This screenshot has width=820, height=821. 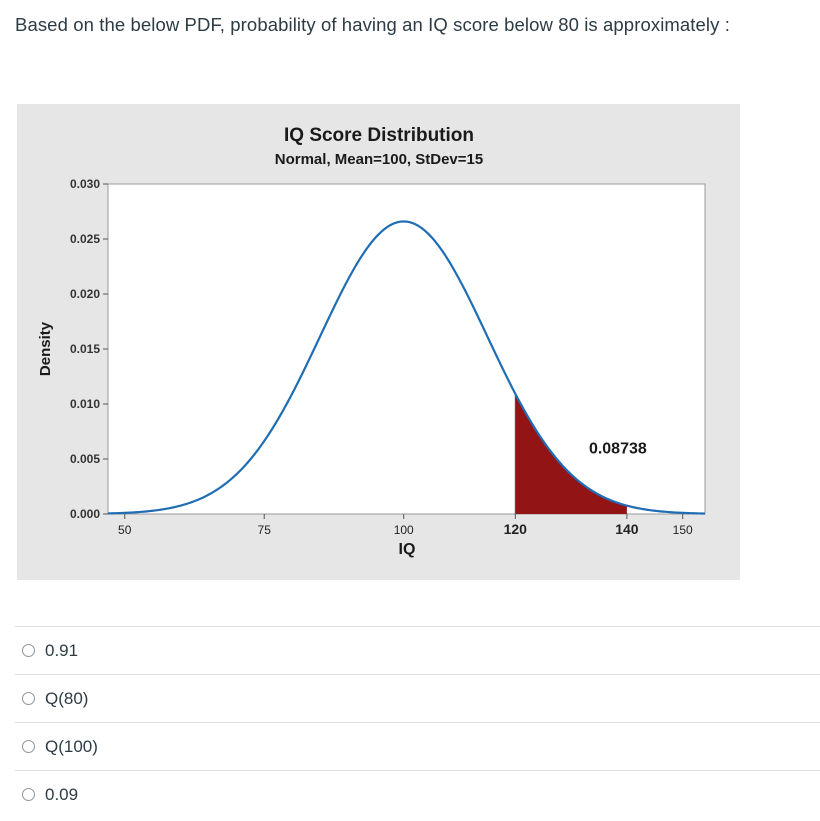 I want to click on answer-label: 0.91, so click(x=62, y=650).